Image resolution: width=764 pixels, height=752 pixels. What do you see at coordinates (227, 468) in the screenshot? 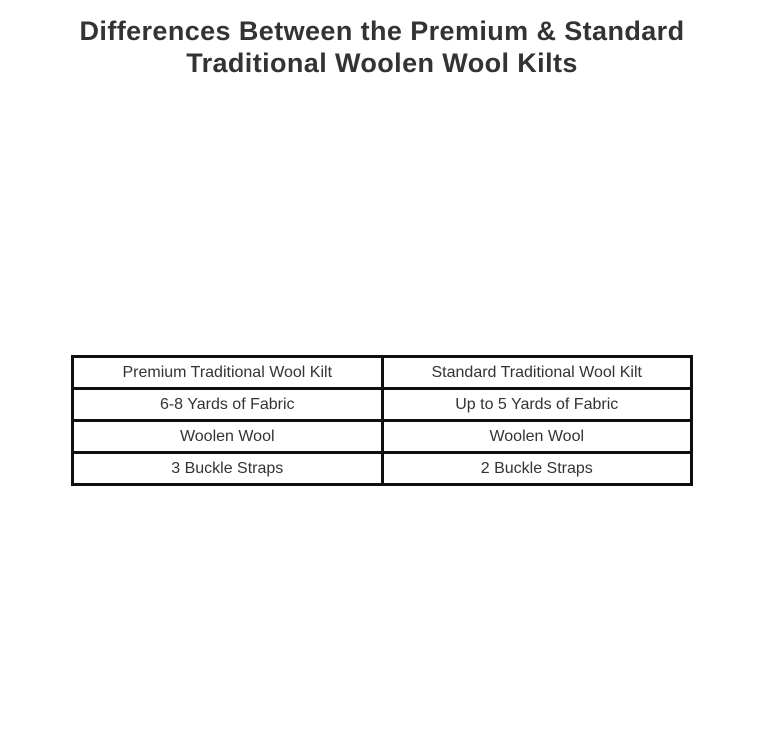
I see `table-cell-premium-straps: 3 Buckle Straps` at bounding box center [227, 468].